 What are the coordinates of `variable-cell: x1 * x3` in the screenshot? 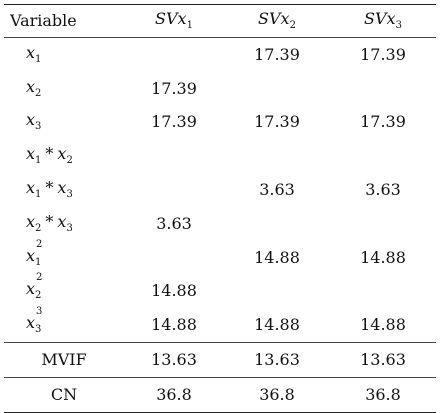 It's located at (64, 189).